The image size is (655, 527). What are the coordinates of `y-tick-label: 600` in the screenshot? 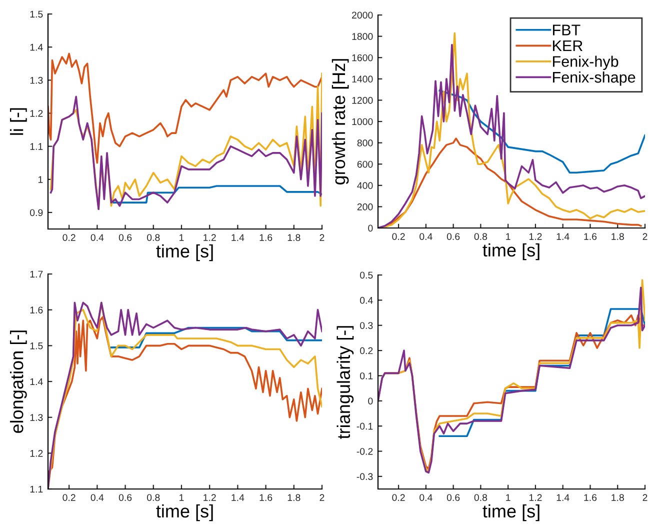 It's located at (365, 164).